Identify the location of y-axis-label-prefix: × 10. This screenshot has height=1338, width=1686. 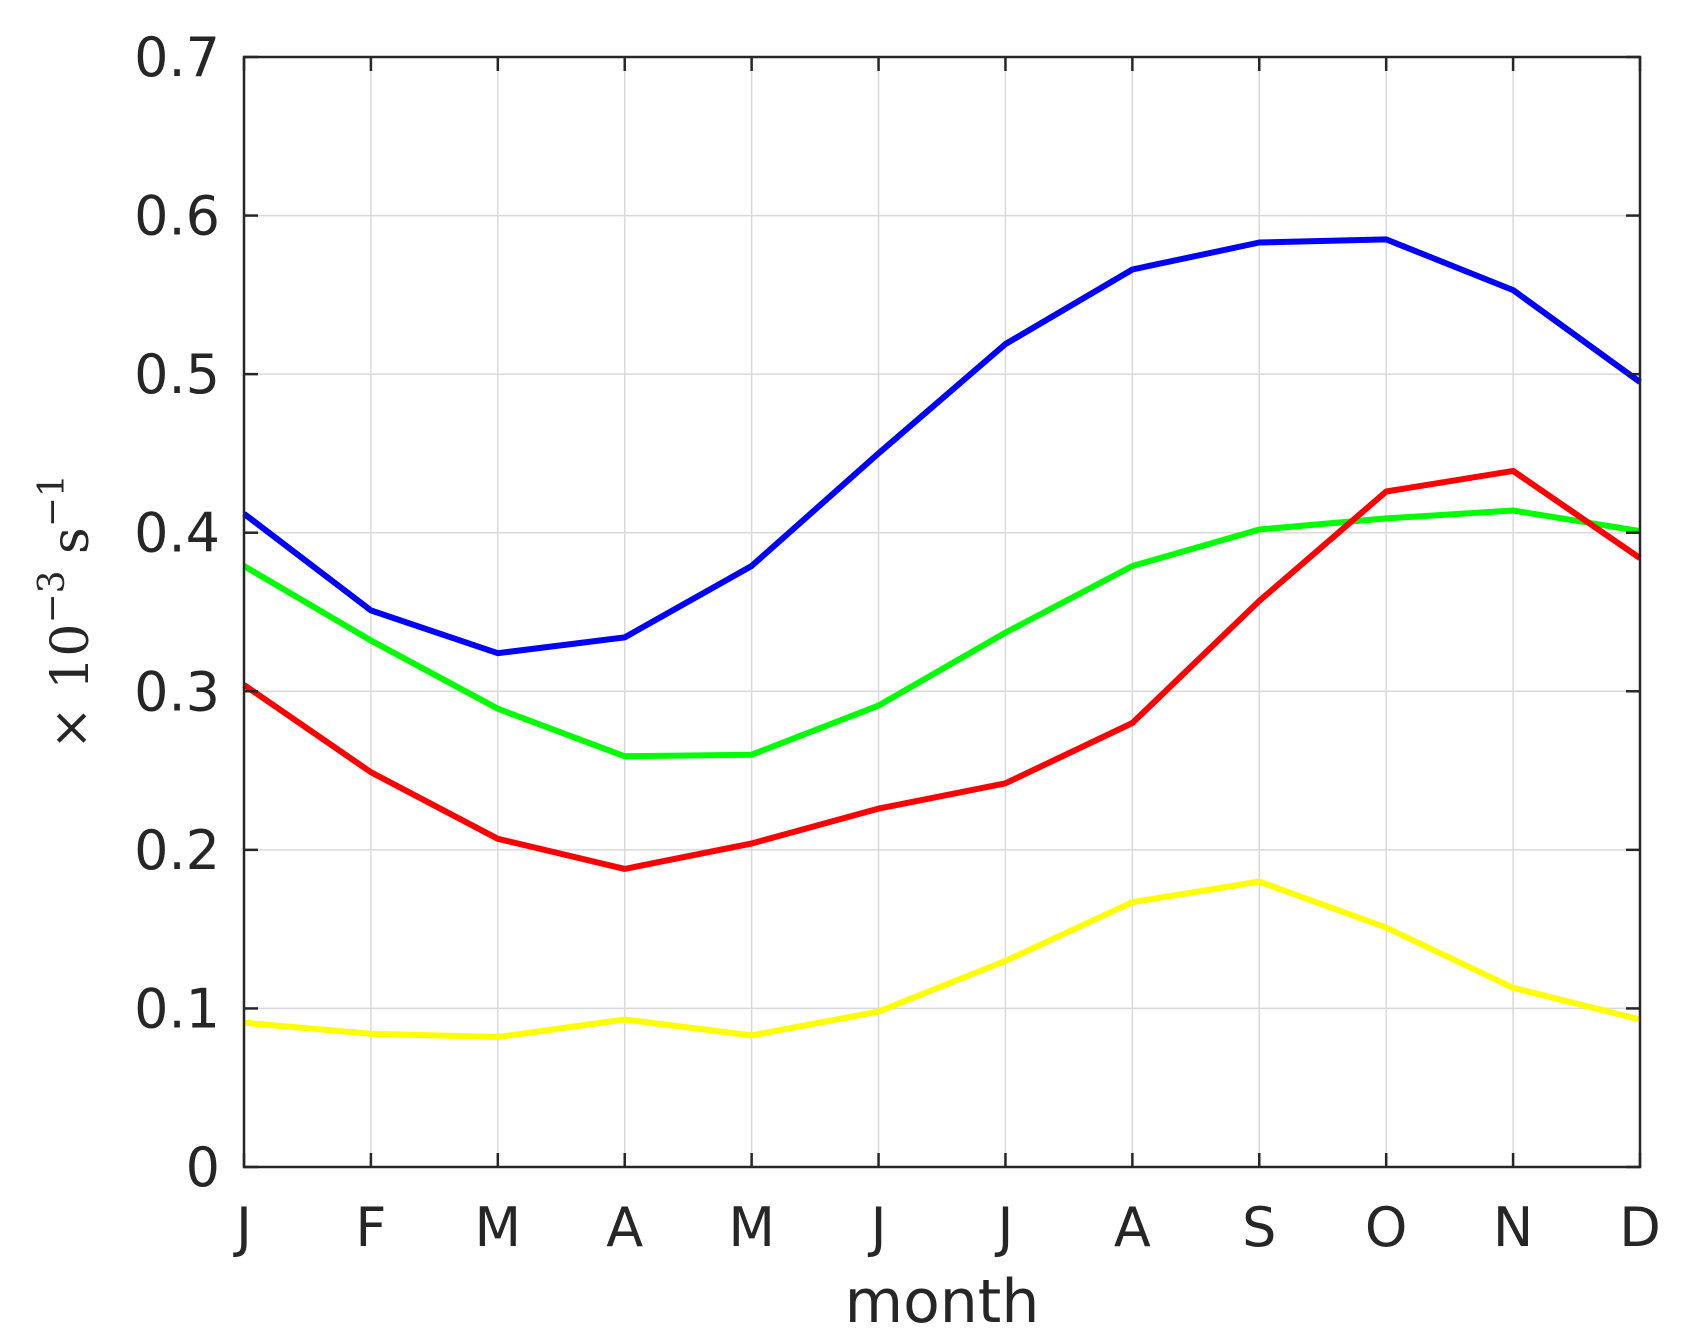
(71, 687).